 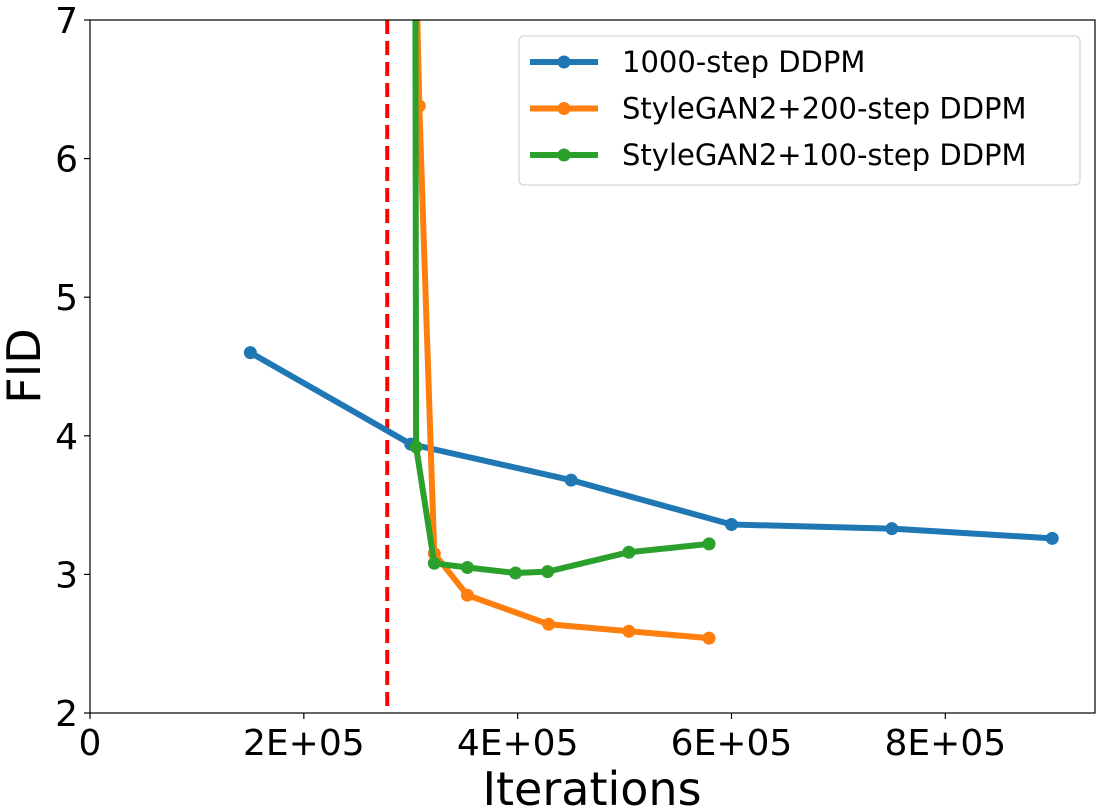 What do you see at coordinates (66, 160) in the screenshot?
I see `y-tick-label: 6` at bounding box center [66, 160].